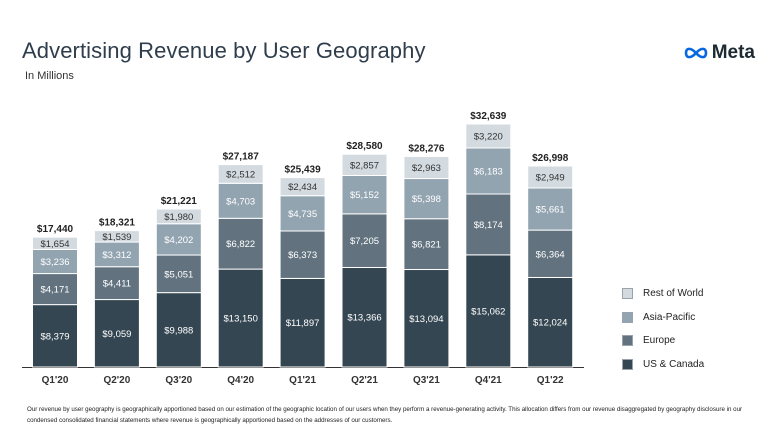  I want to click on legend-item-asia-pacific: Asia-Pacific, so click(663, 318).